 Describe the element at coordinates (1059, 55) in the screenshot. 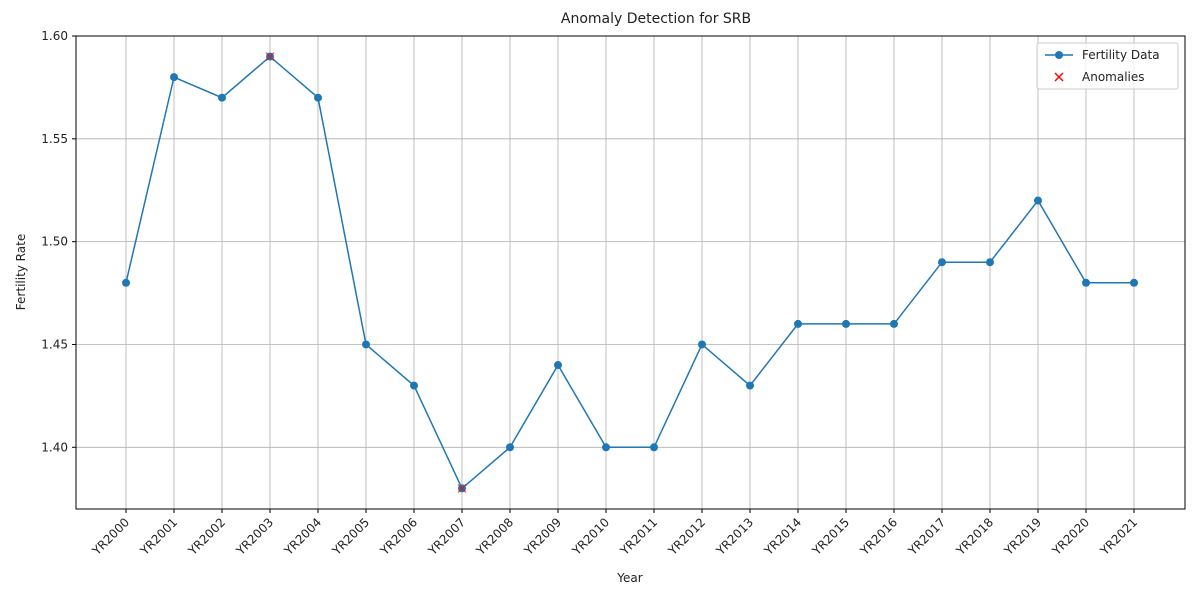

I see `legend-circle-marker` at that location.